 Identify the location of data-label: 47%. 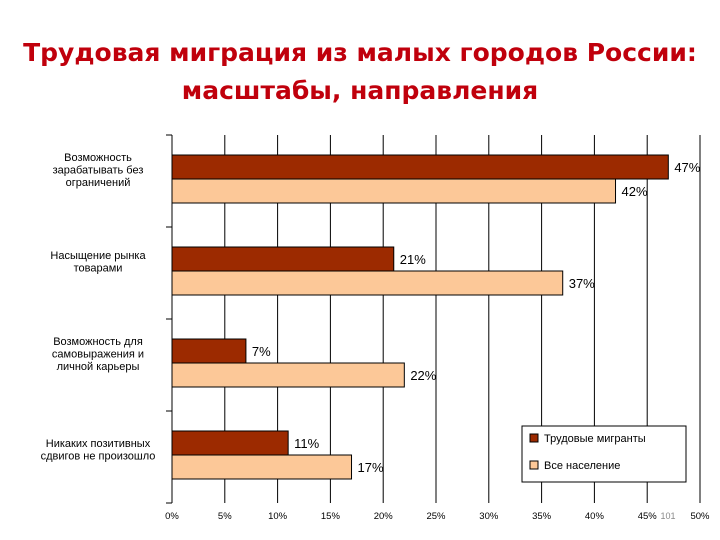
(687, 167).